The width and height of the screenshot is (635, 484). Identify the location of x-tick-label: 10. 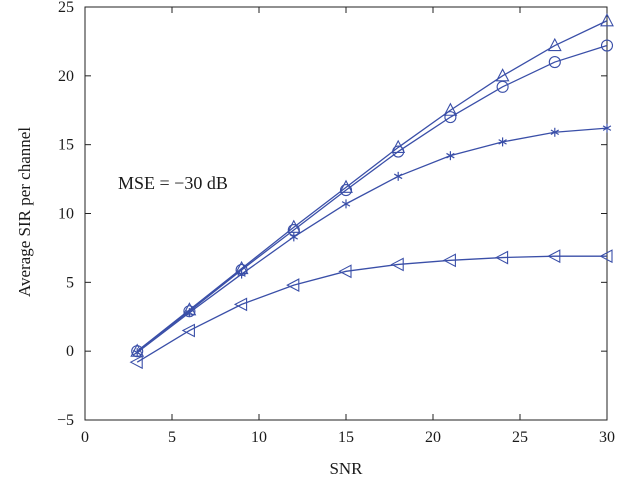
(259, 437).